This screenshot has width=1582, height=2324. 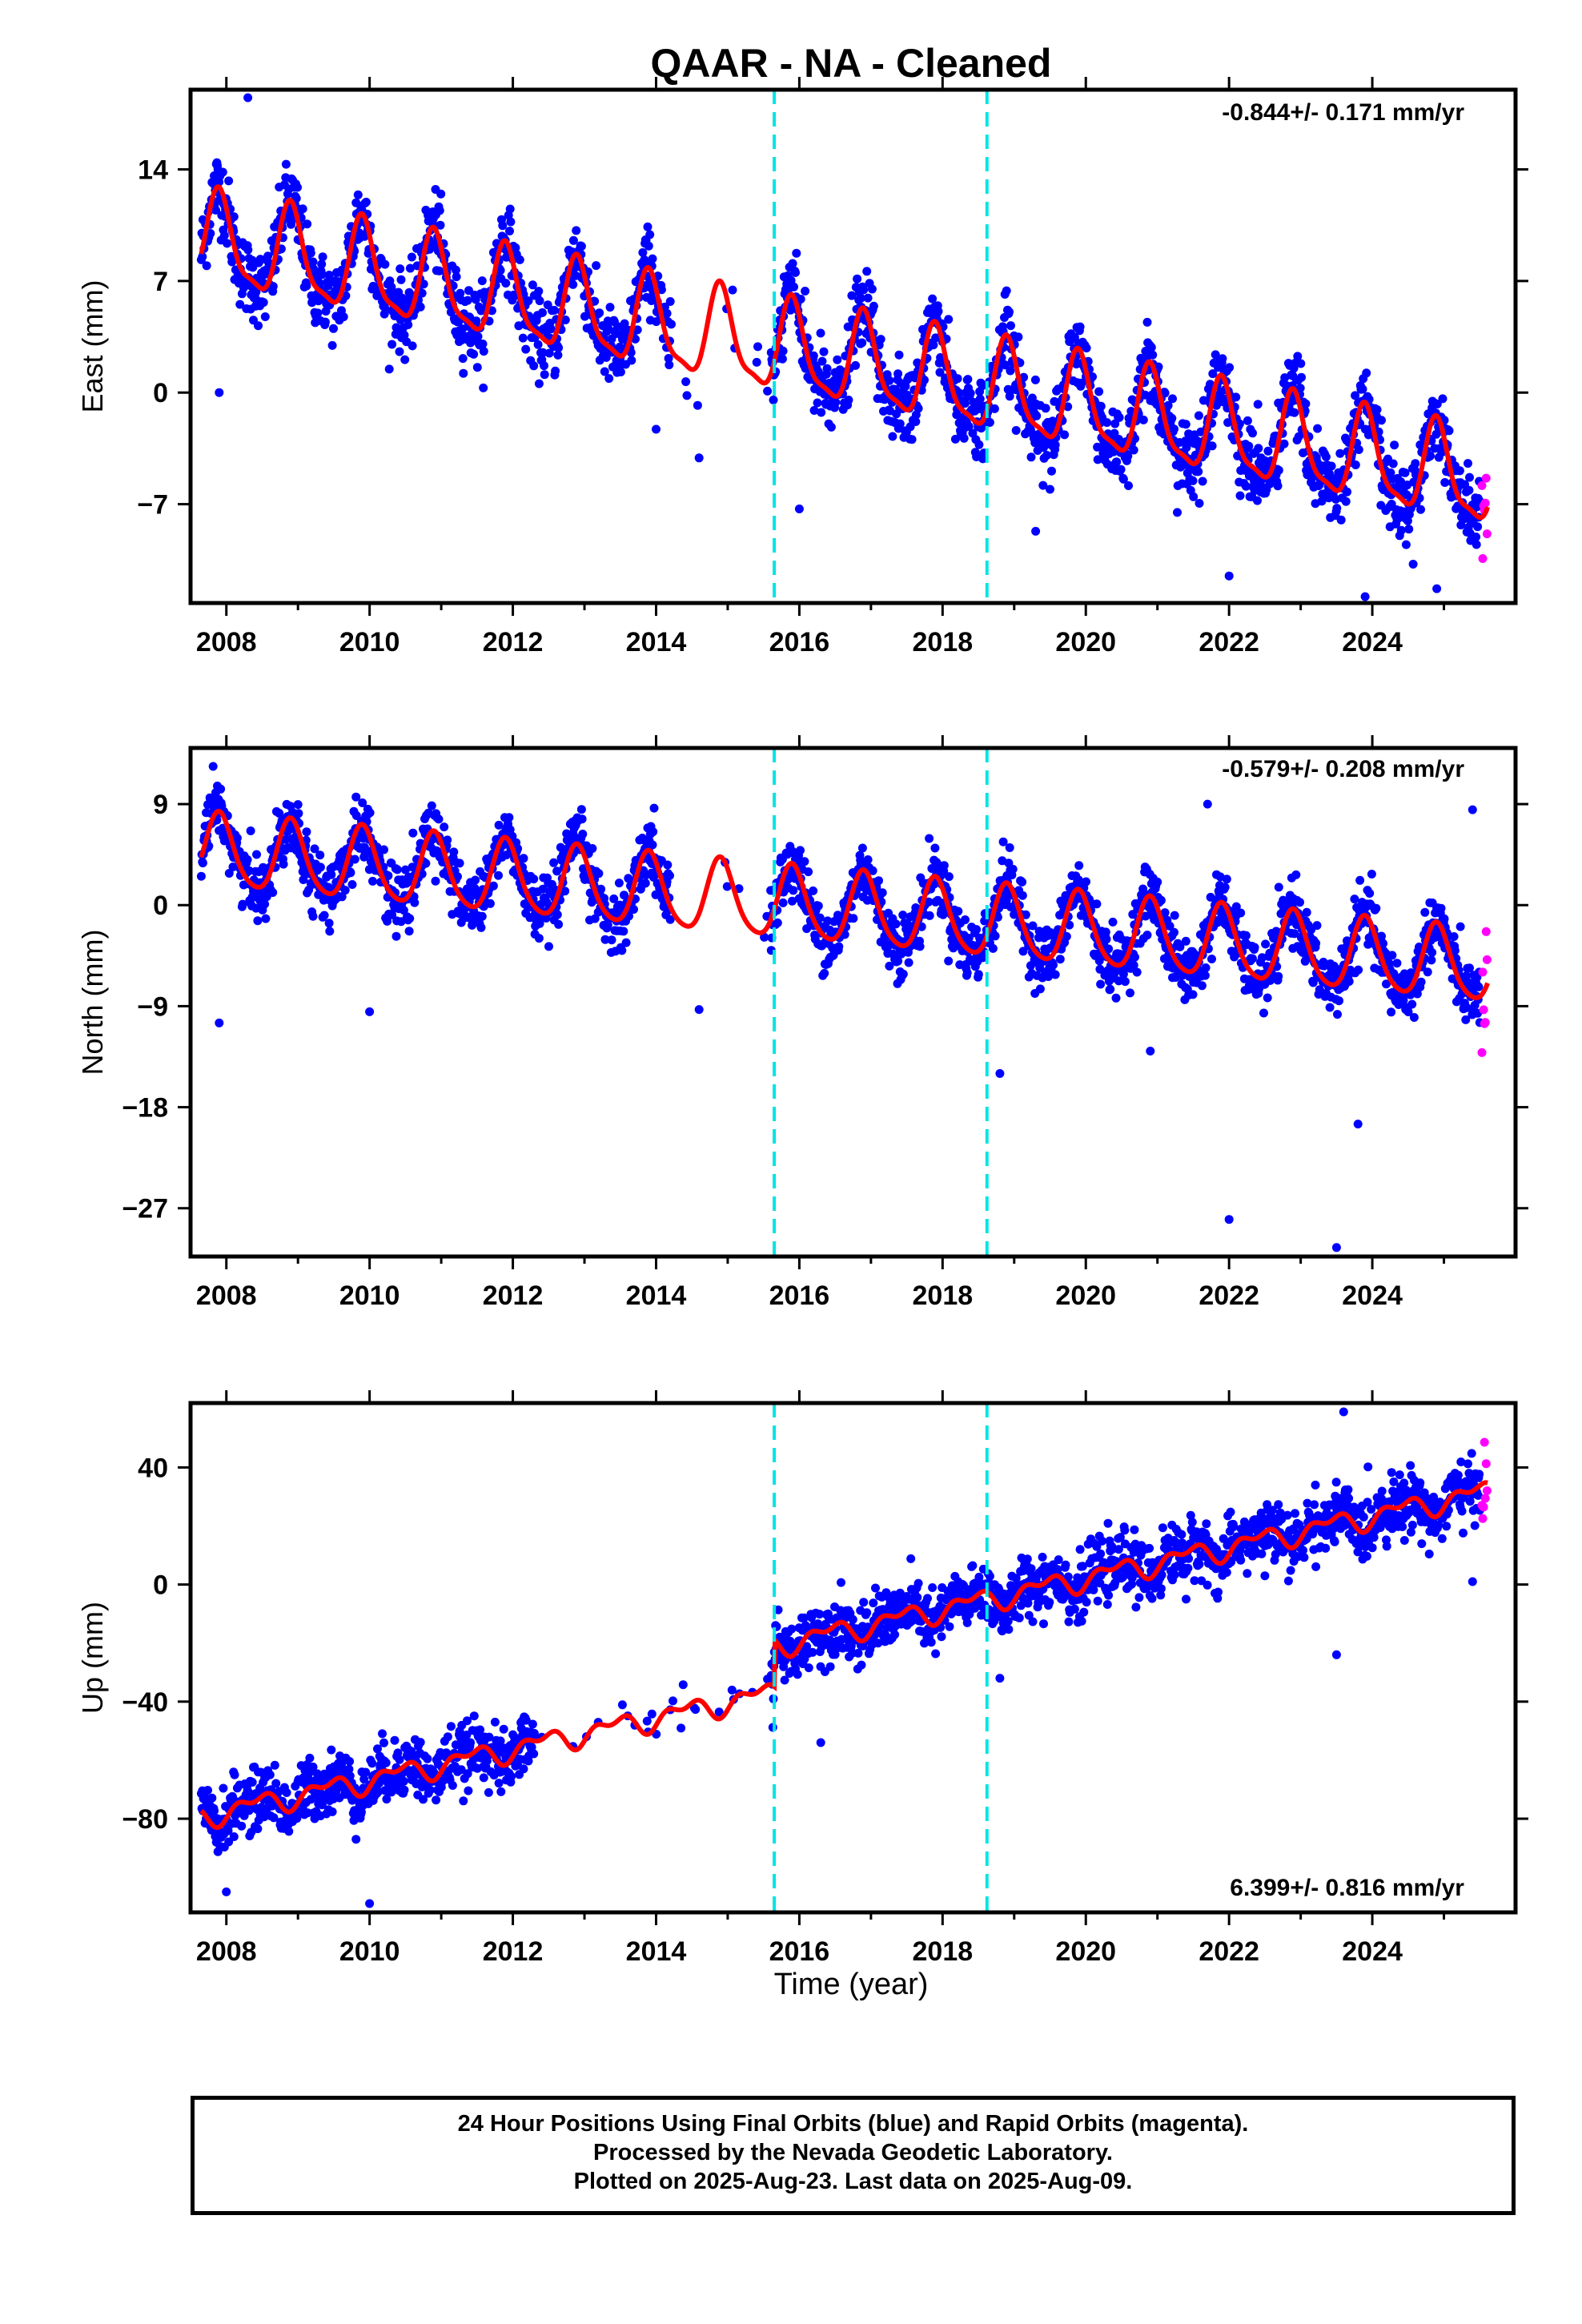 What do you see at coordinates (1207, 804) in the screenshot?
I see `north-outlier-point` at bounding box center [1207, 804].